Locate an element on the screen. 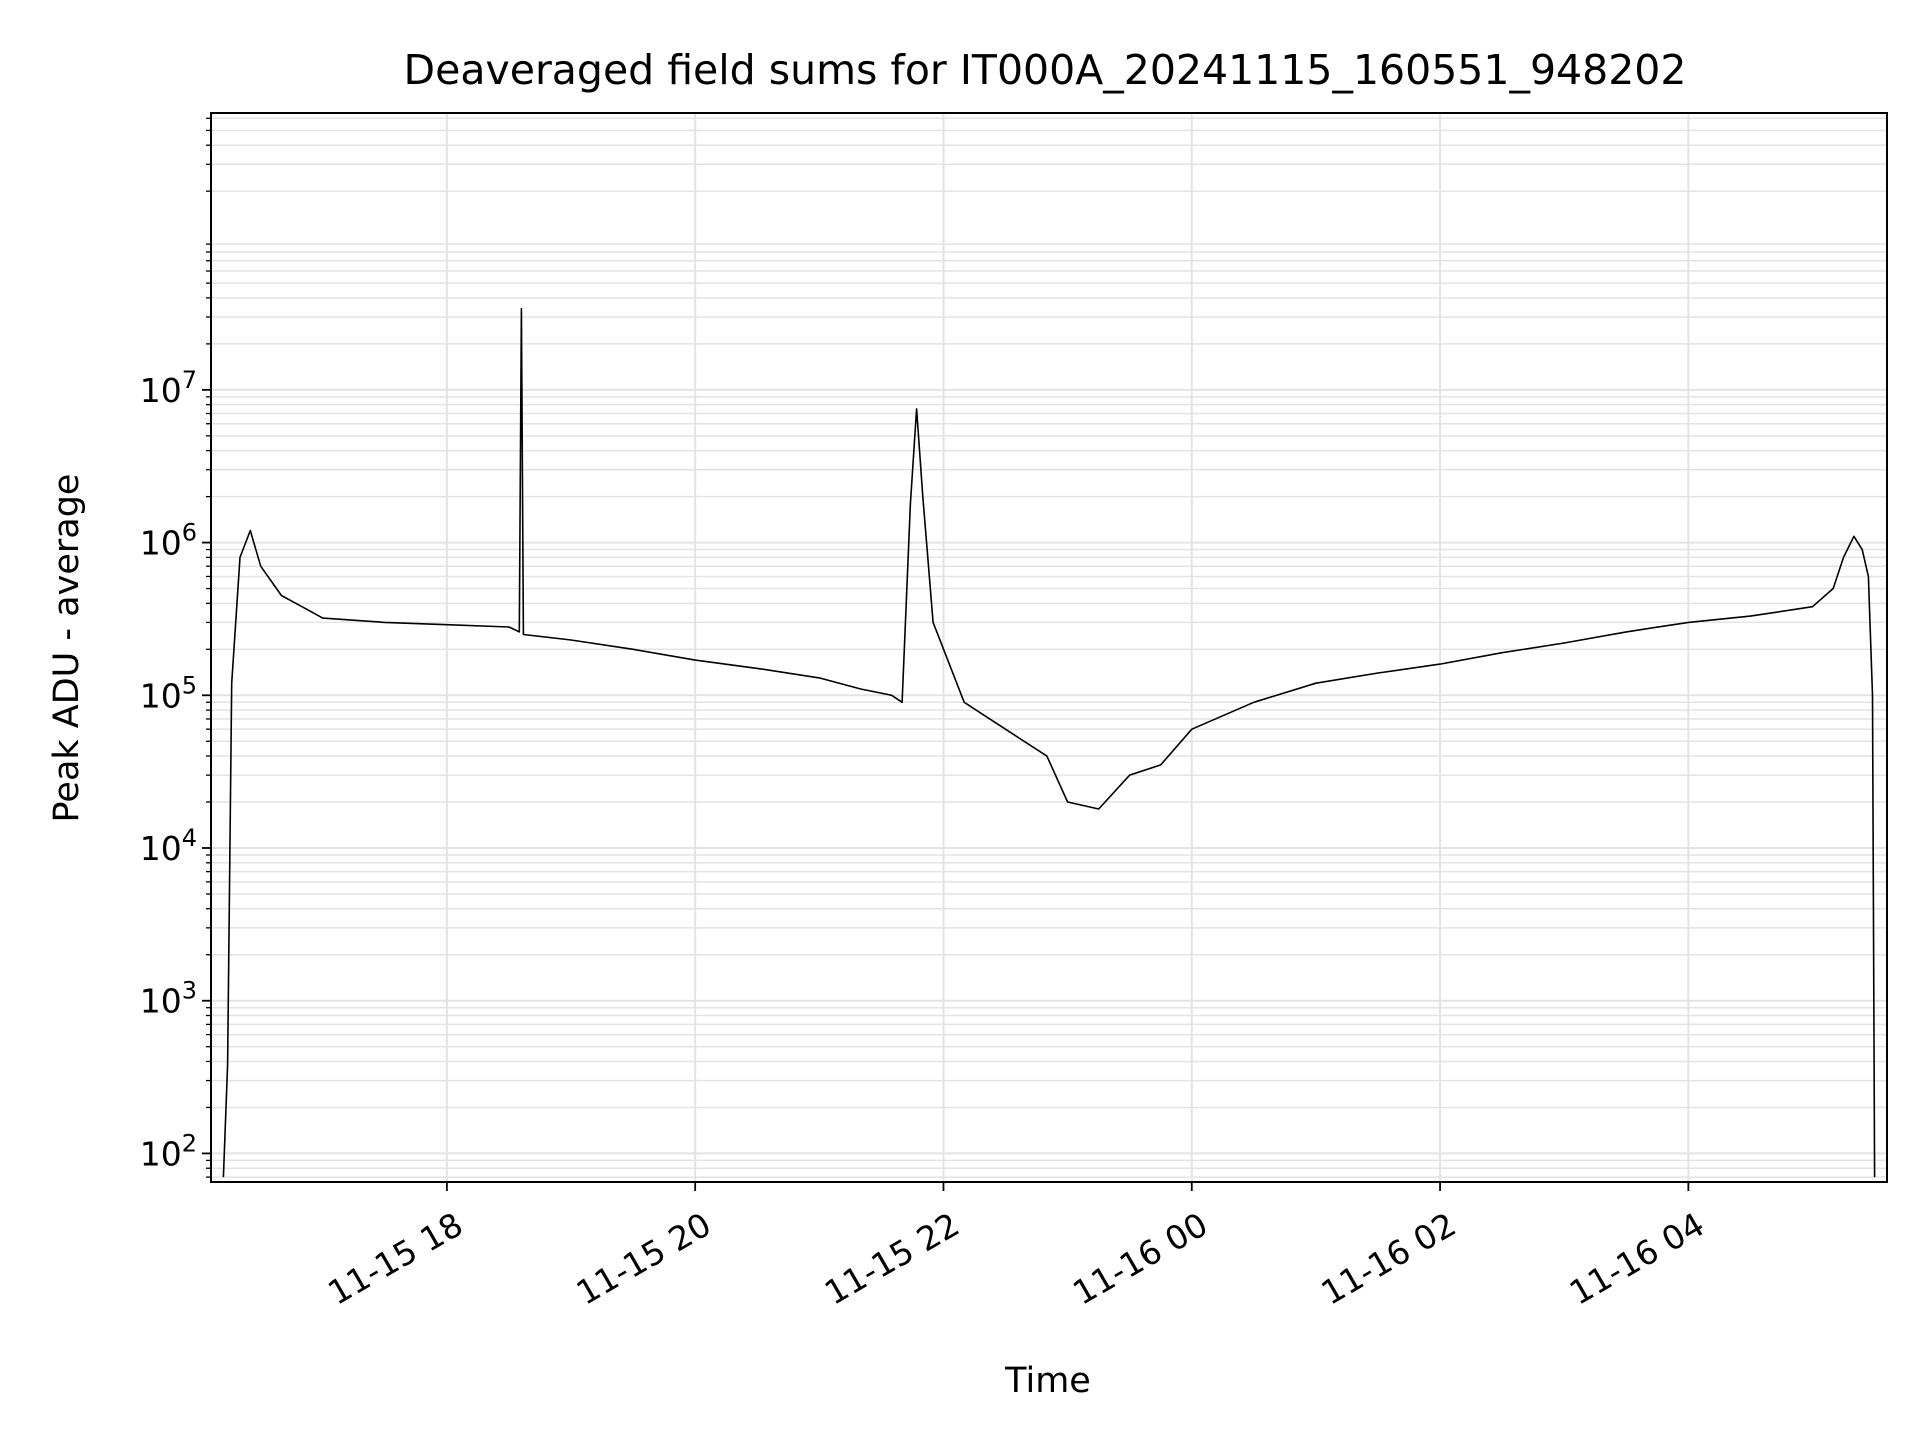 The image size is (1920, 1440). y-tick-label: 103 is located at coordinates (168, 999).